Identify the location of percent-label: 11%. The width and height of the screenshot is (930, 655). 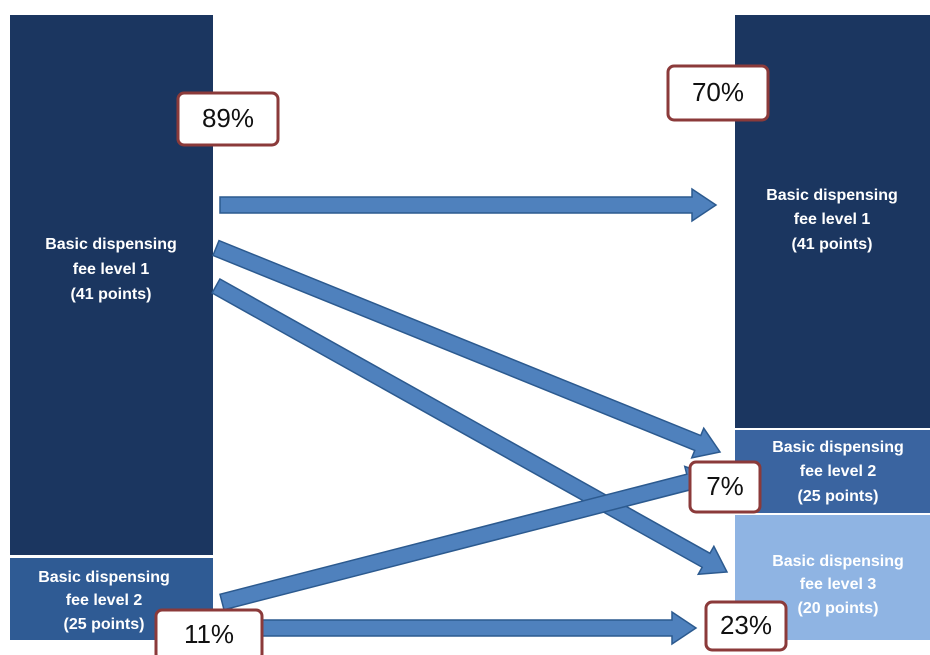
(209, 634).